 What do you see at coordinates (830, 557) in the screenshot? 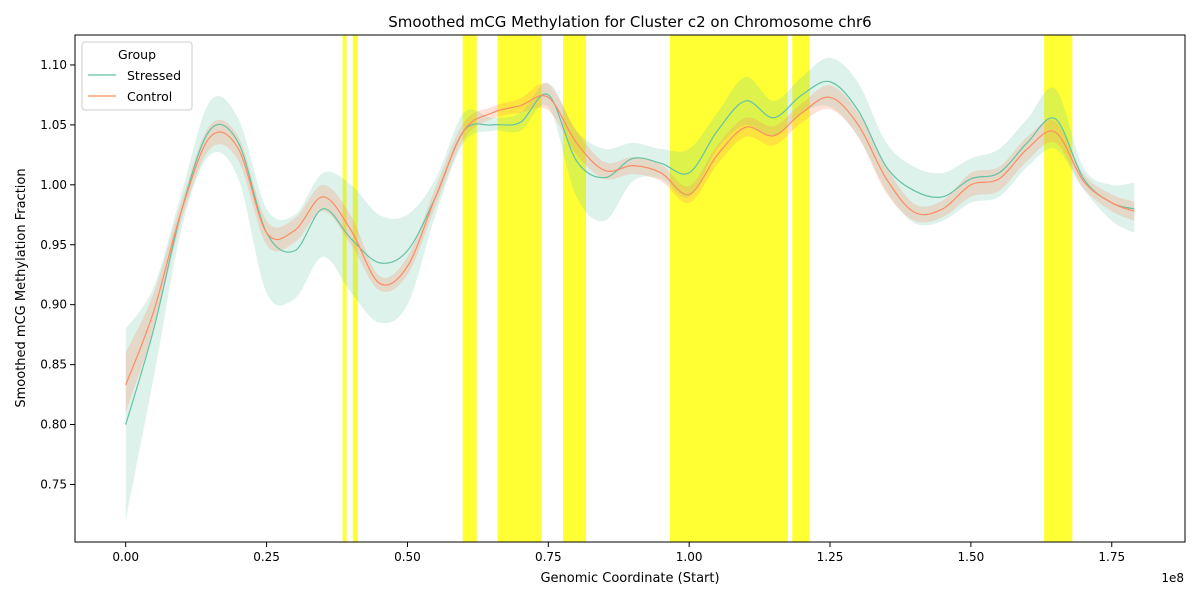
I see `x-tick-label: 1.25` at bounding box center [830, 557].